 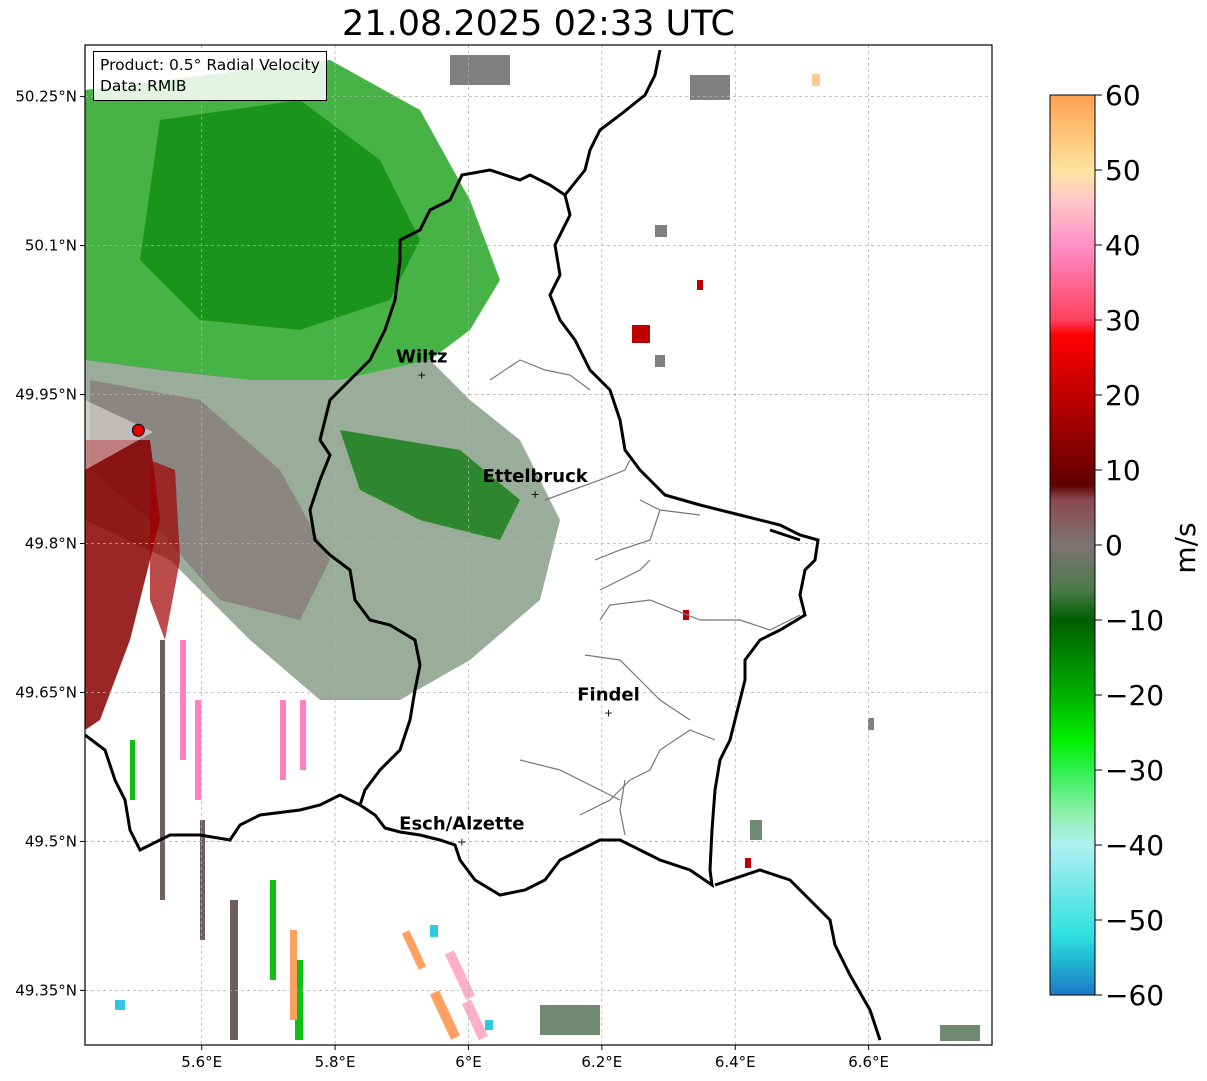 What do you see at coordinates (1114, 545) in the screenshot?
I see `colorbar-tick-label: 0` at bounding box center [1114, 545].